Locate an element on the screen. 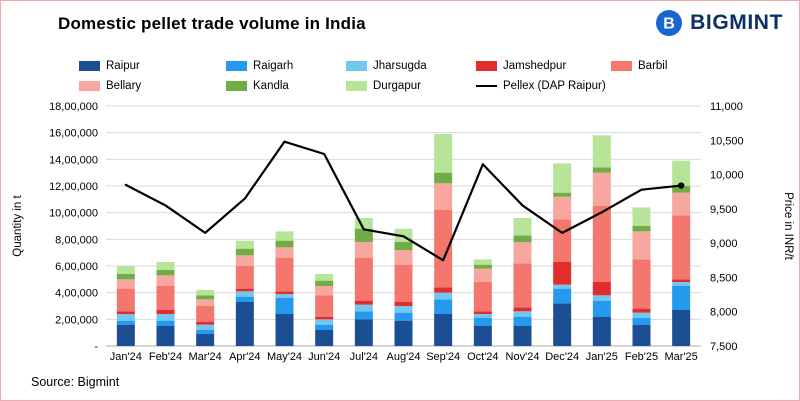 The width and height of the screenshot is (800, 401). brand-logo: B BIGMINT is located at coordinates (719, 23).